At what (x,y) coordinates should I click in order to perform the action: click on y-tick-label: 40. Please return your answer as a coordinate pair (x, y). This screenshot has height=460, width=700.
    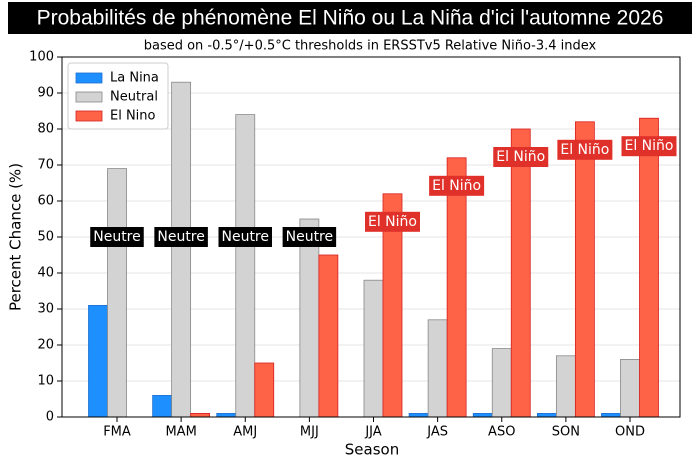
    Looking at the image, I should click on (45, 273).